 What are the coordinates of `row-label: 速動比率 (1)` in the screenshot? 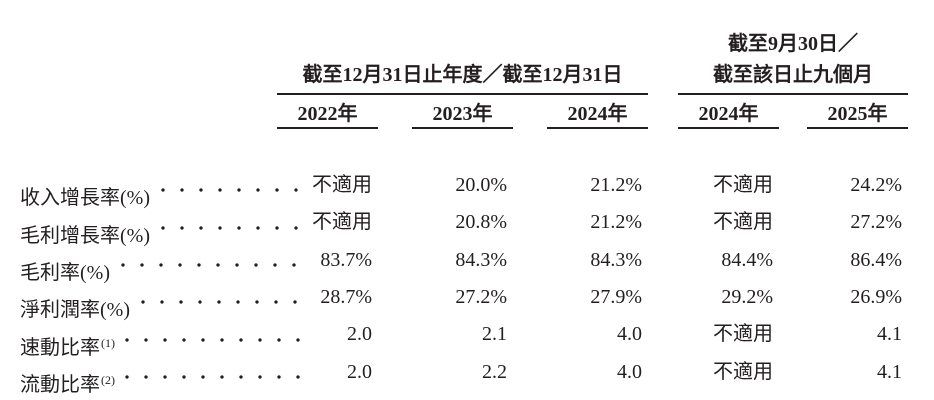 It's located at (162, 337).